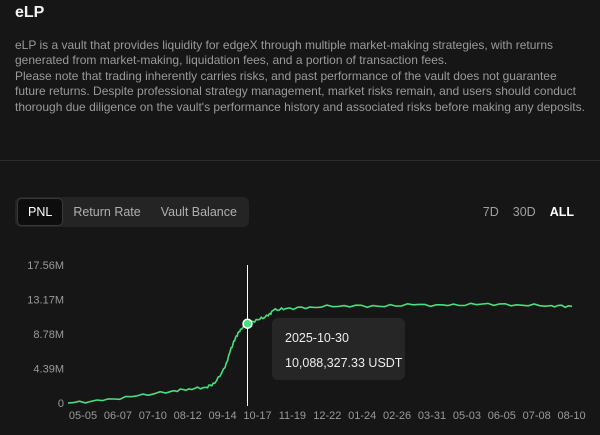 The width and height of the screenshot is (600, 435). What do you see at coordinates (153, 416) in the screenshot?
I see `x-tick-label: 07-10` at bounding box center [153, 416].